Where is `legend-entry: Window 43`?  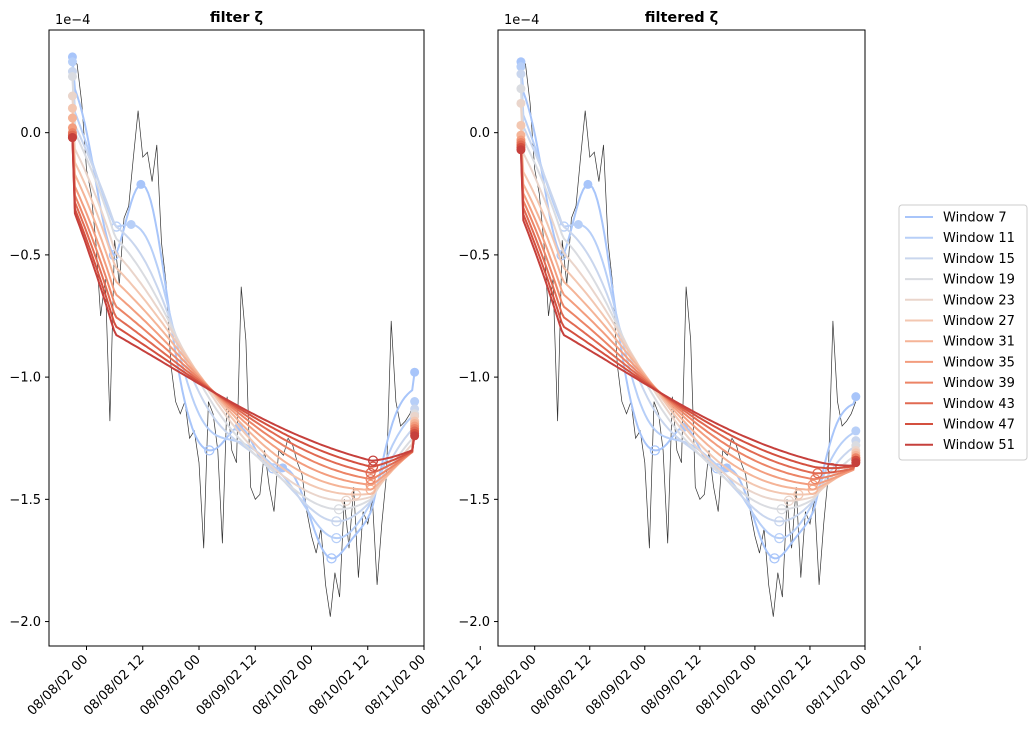
legend-entry: Window 43 is located at coordinates (979, 404).